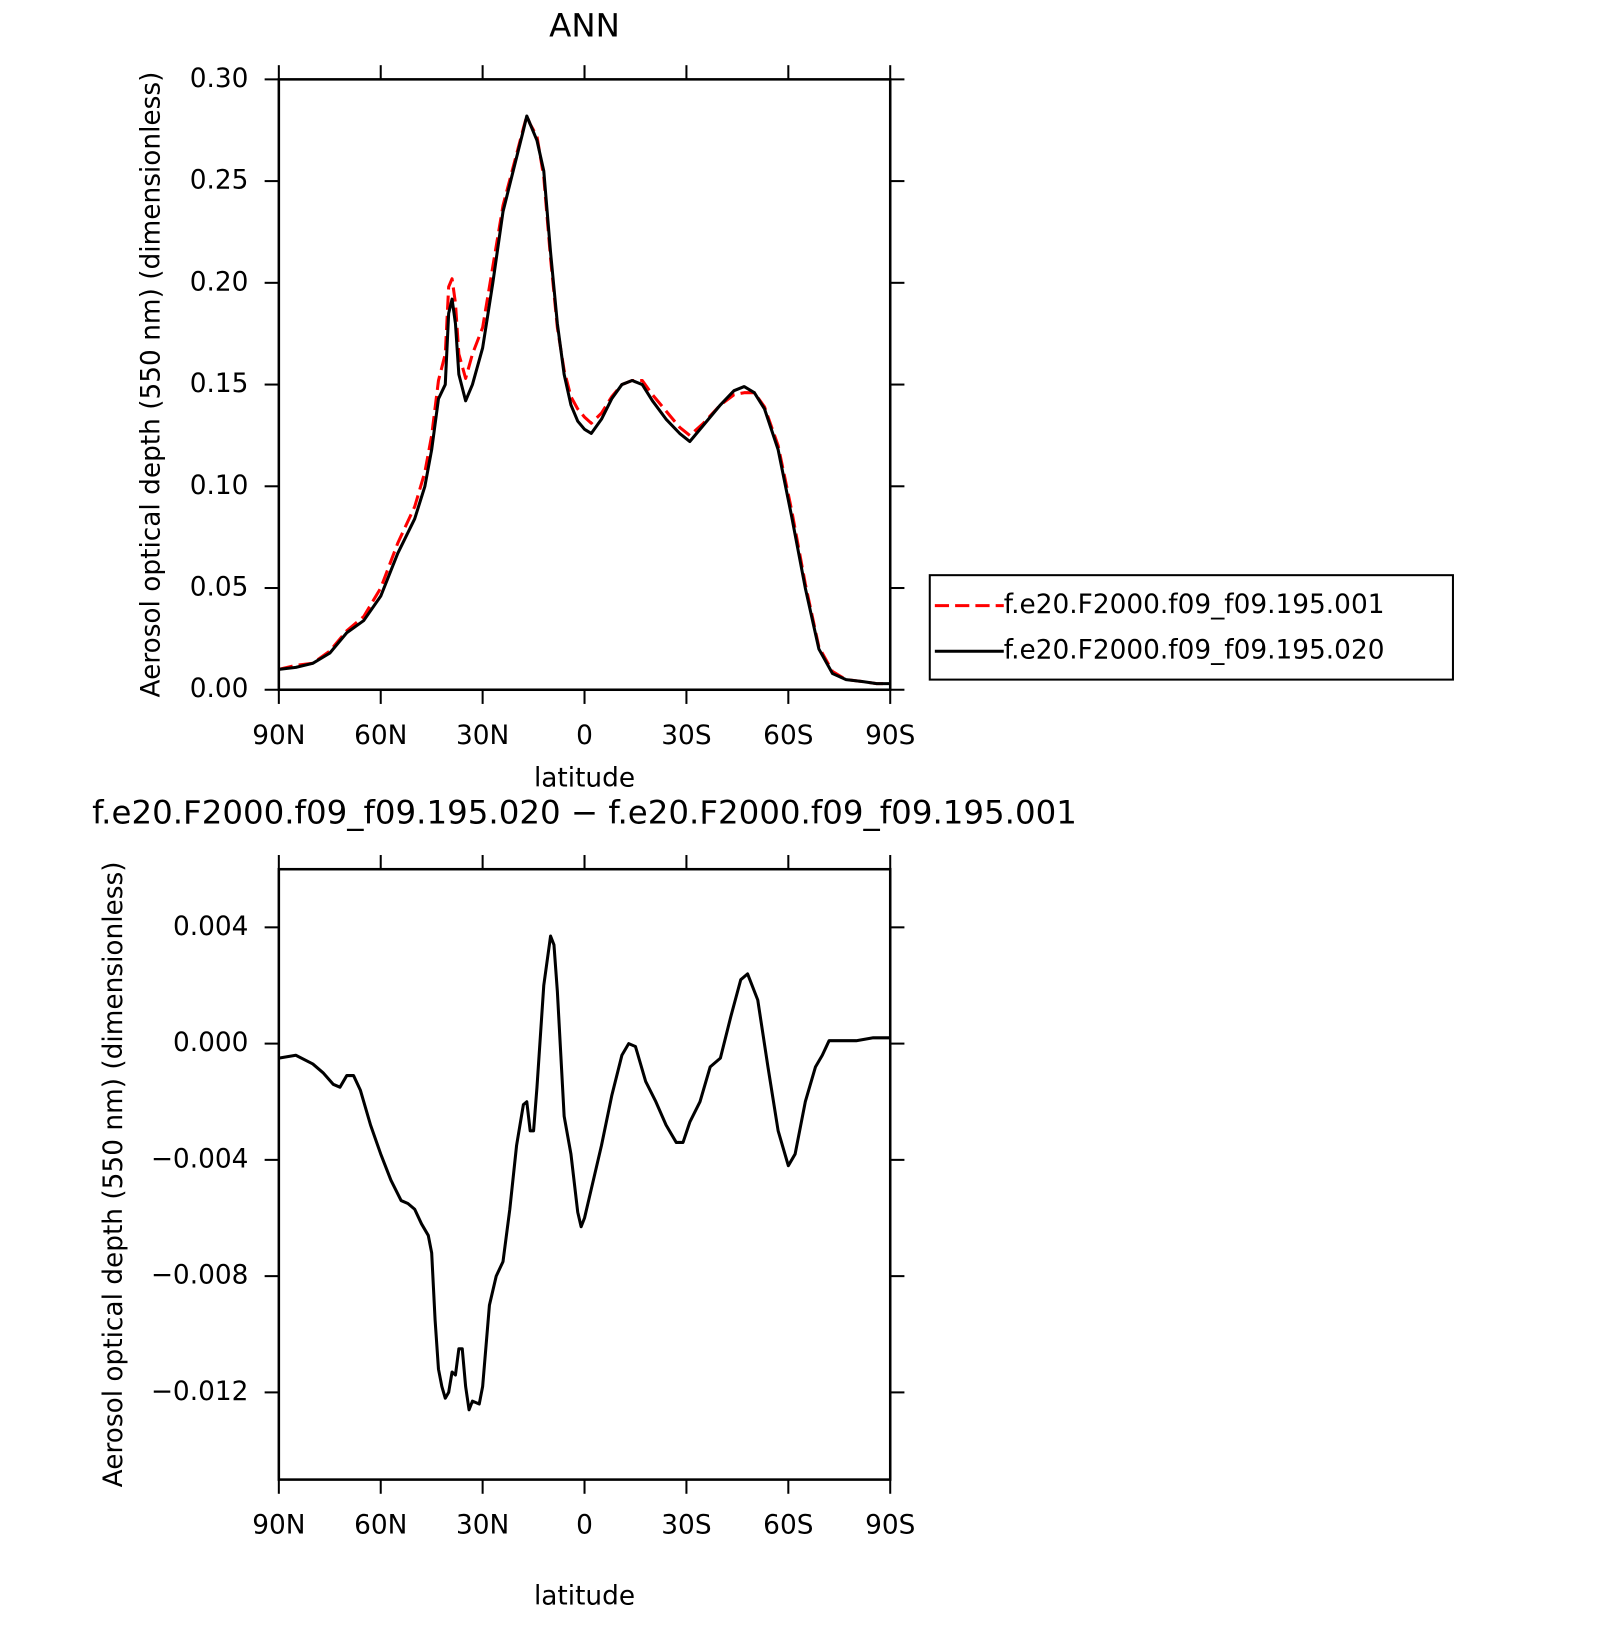 Image resolution: width=1602 pixels, height=1635 pixels. I want to click on legend-box, so click(1191, 627).